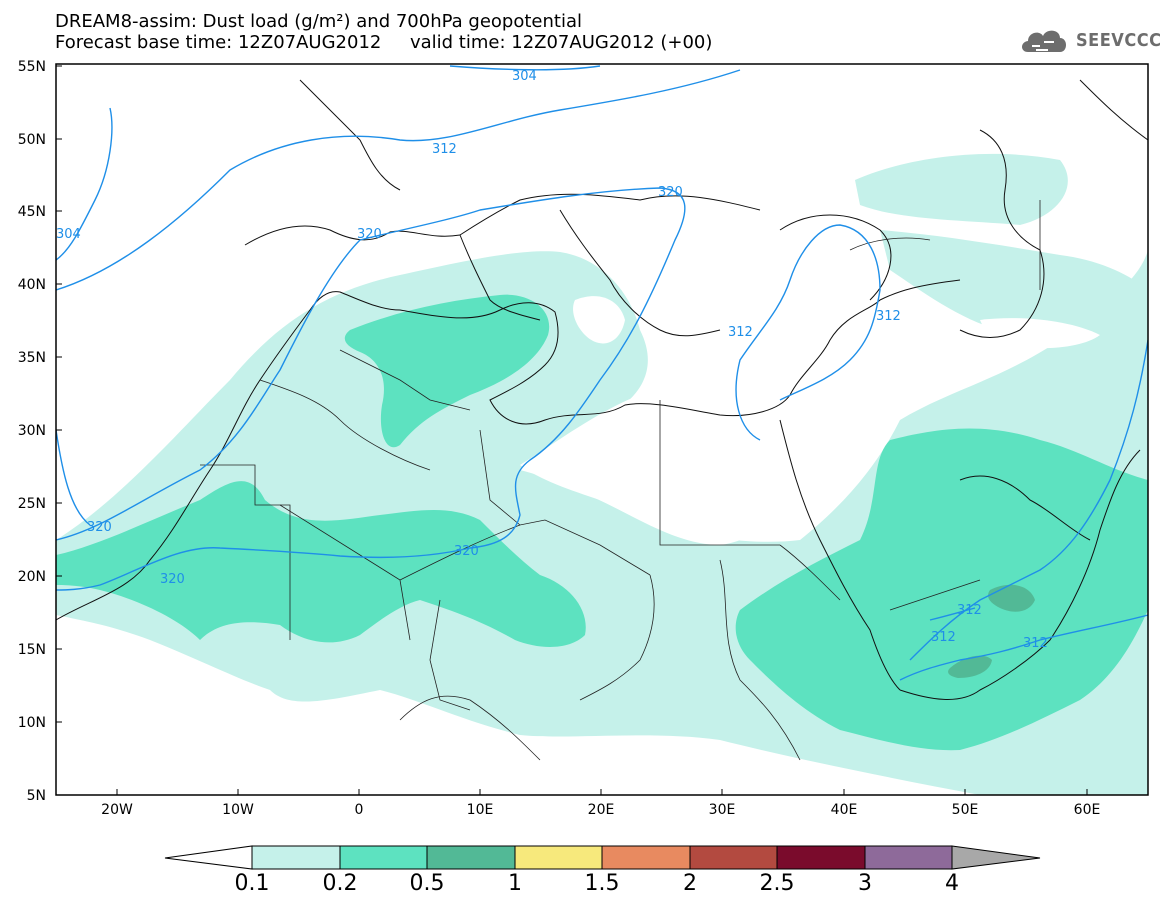 The width and height of the screenshot is (1165, 907). Describe the element at coordinates (996, 857) in the screenshot. I see `colorbar-high-arrow` at that location.